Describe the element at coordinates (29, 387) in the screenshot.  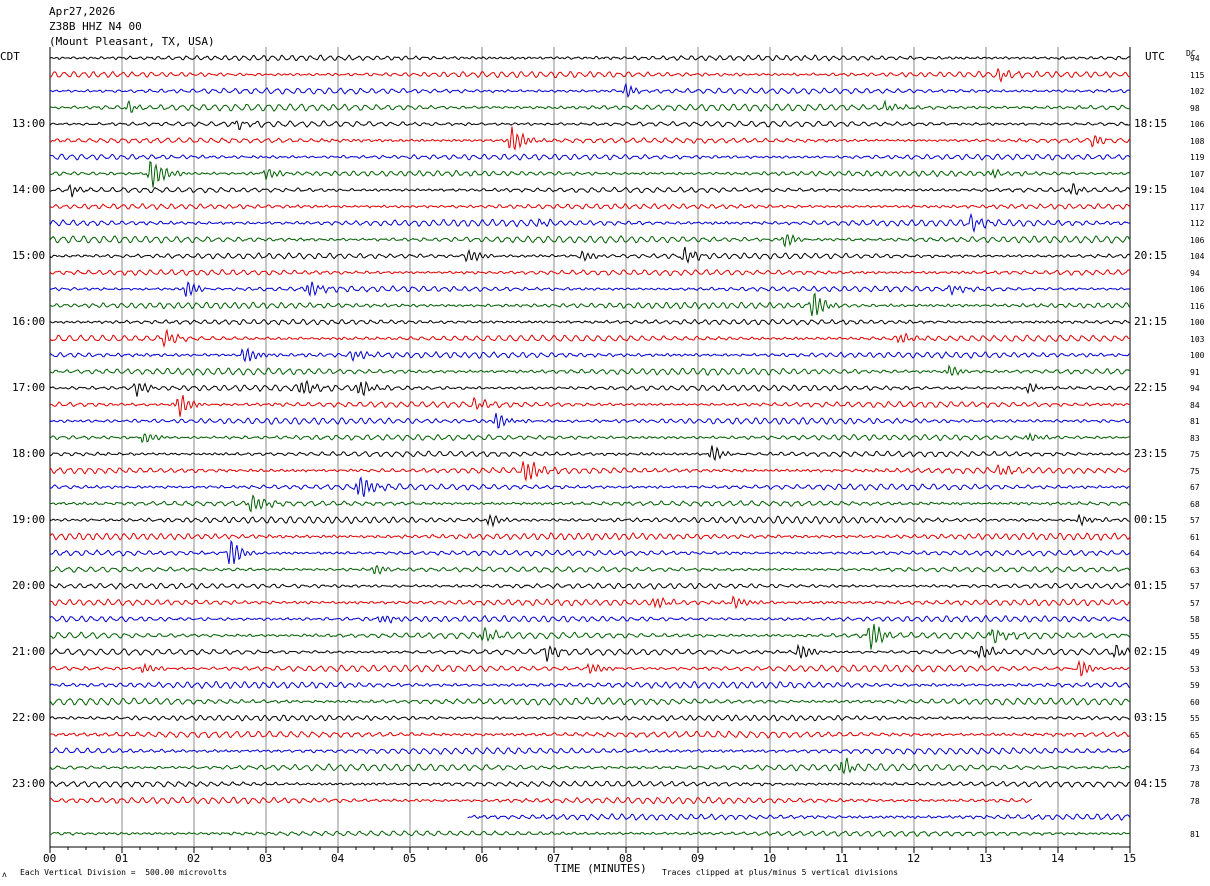
I see `left-hour-label: 17:00` at that location.